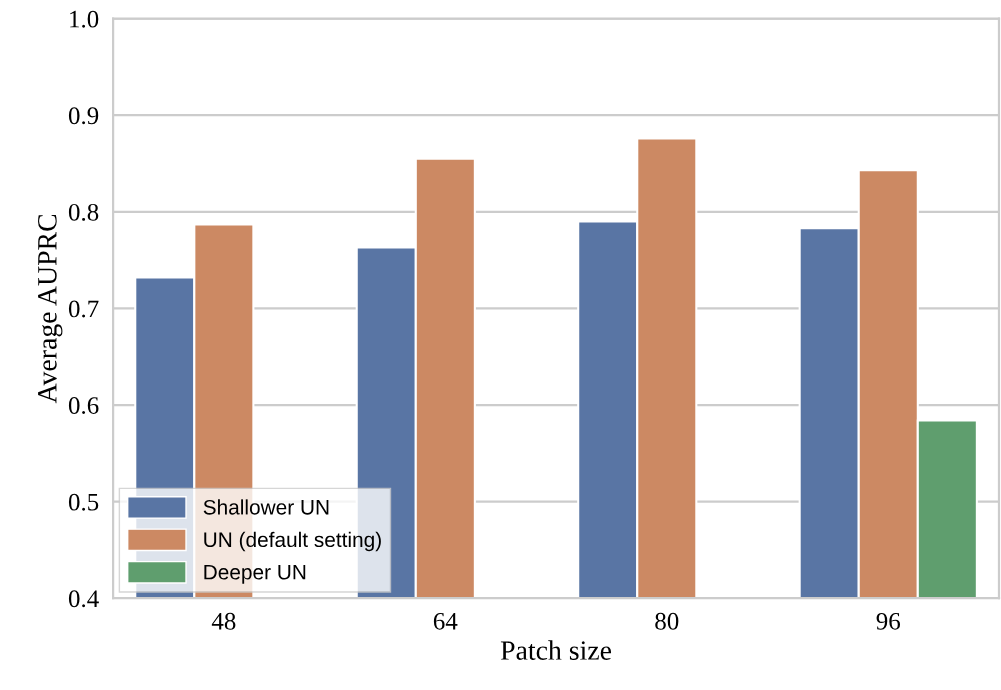 This screenshot has width=1001, height=690. I want to click on legend-label: UN (default setting), so click(292, 541).